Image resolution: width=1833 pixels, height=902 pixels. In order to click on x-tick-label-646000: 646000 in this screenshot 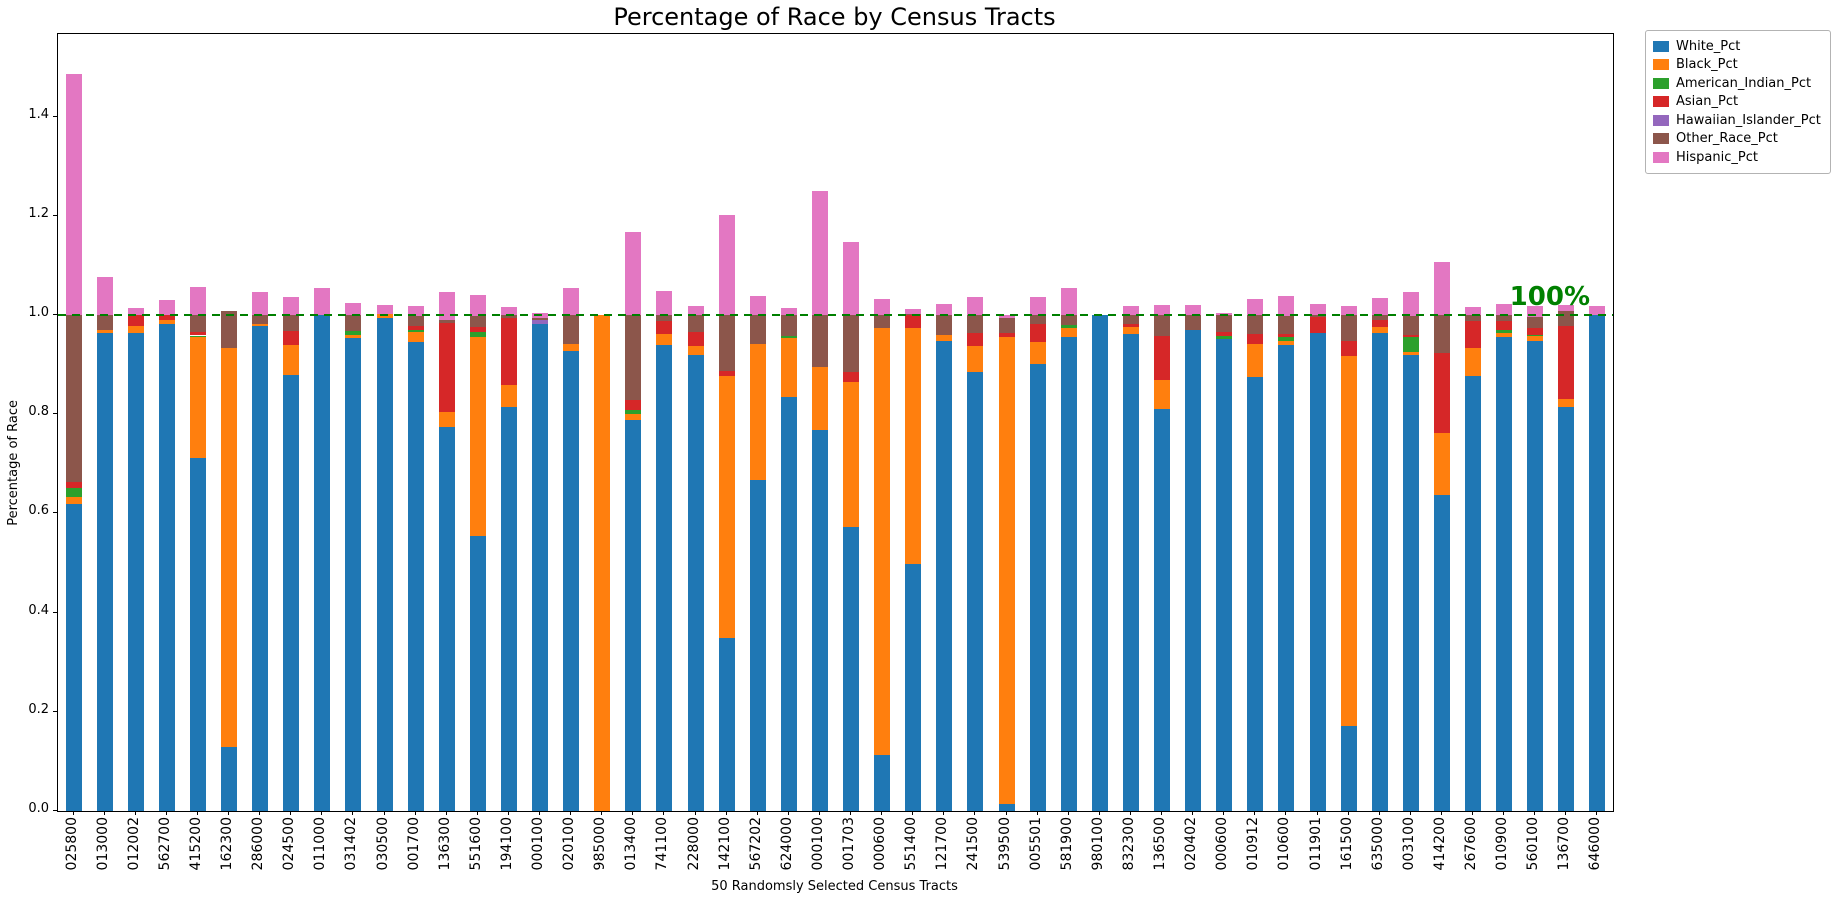, I will do `click(1595, 844)`.